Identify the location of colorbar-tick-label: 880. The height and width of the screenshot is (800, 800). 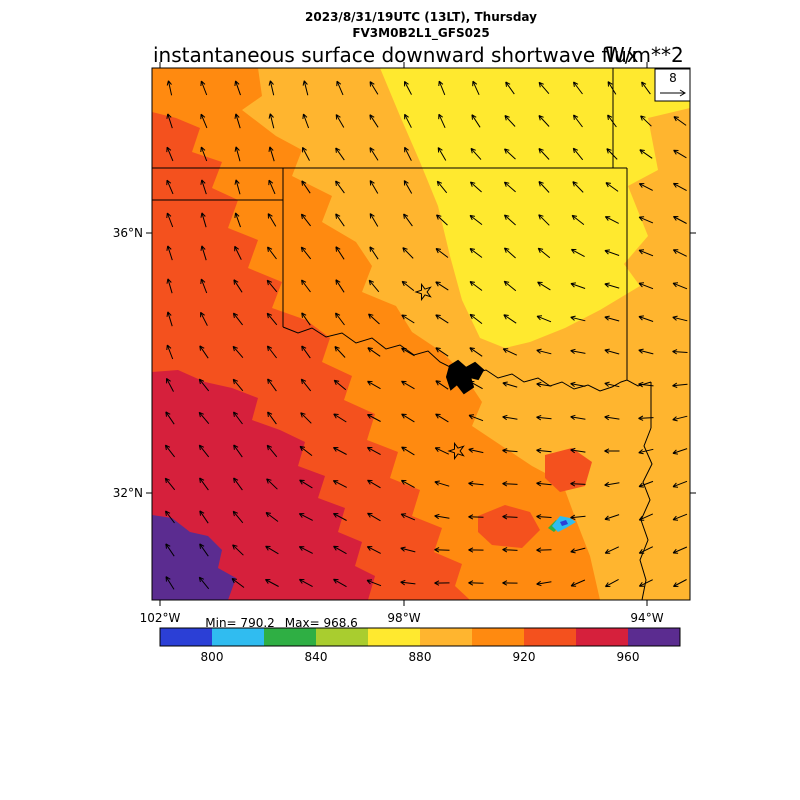
(420, 657).